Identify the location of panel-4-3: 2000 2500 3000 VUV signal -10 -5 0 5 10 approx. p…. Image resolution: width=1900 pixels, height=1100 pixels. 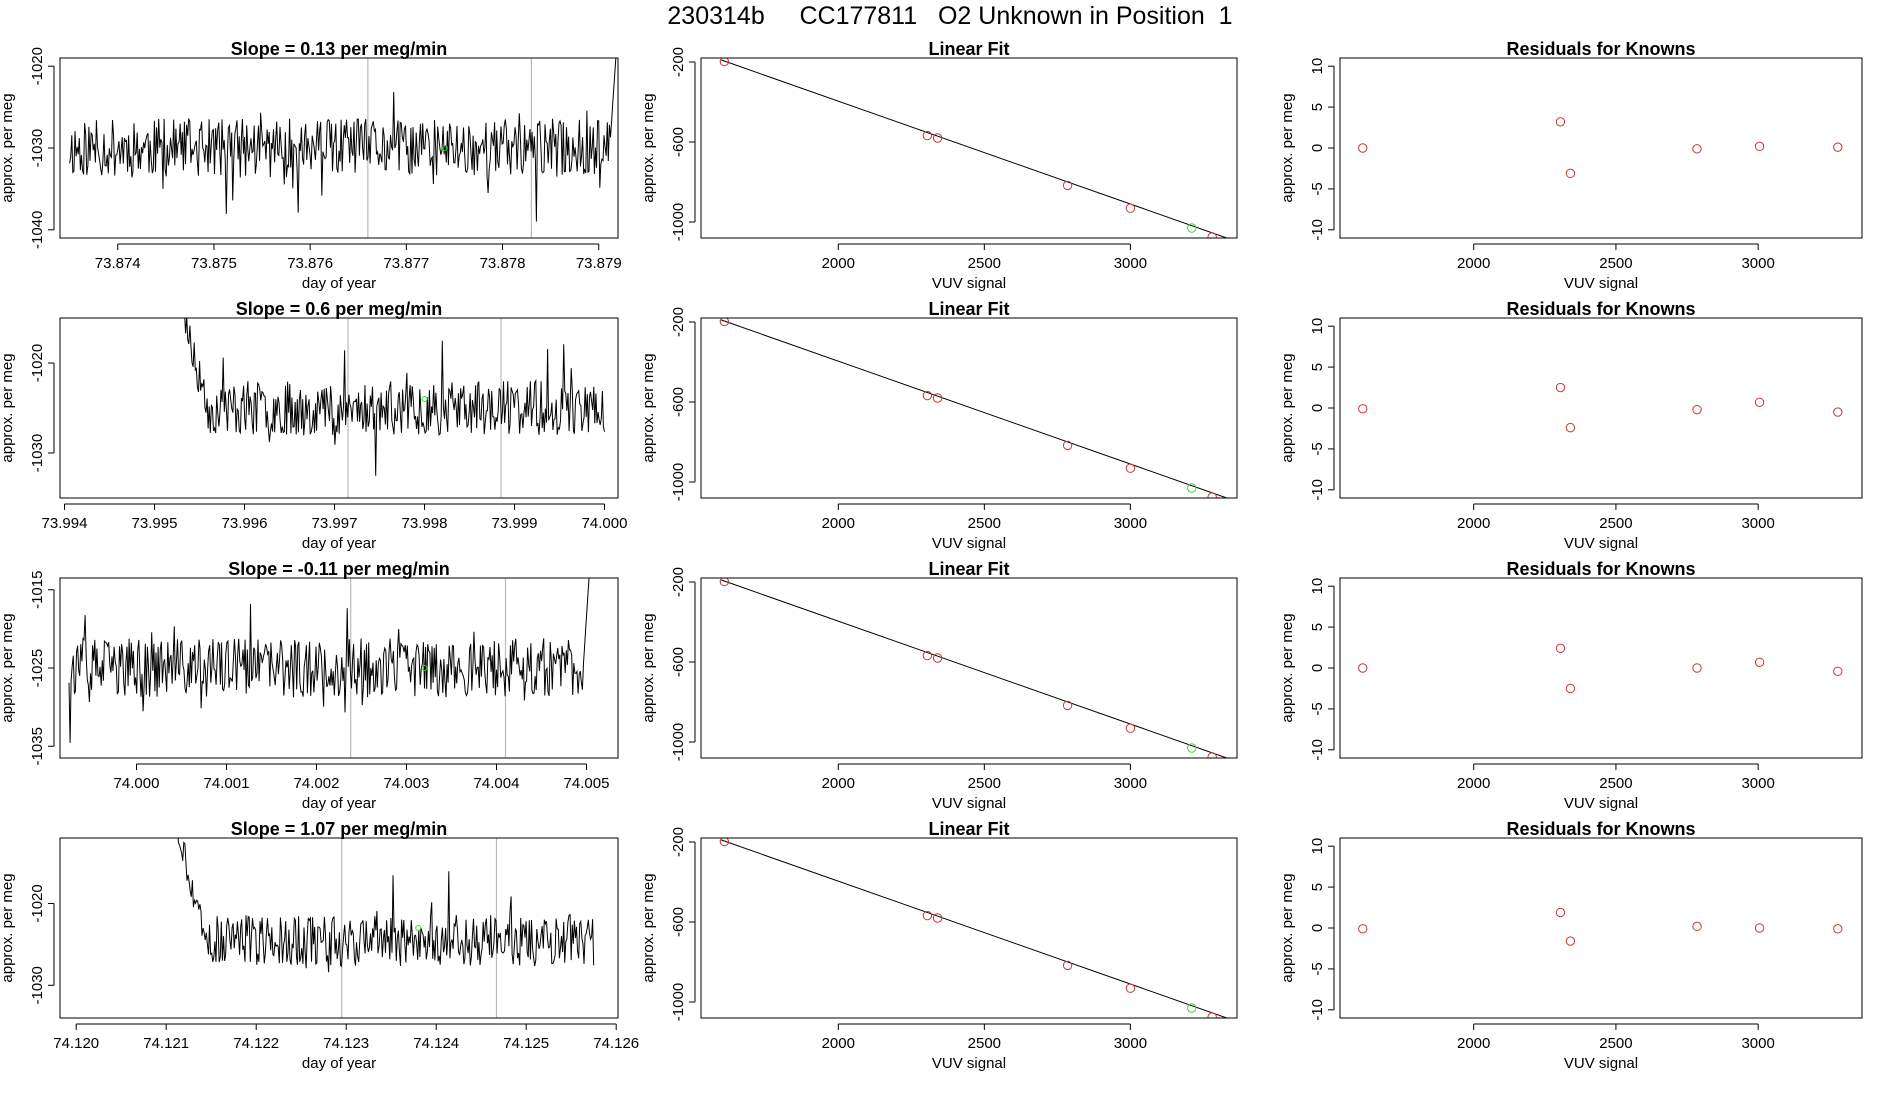
(1571, 945).